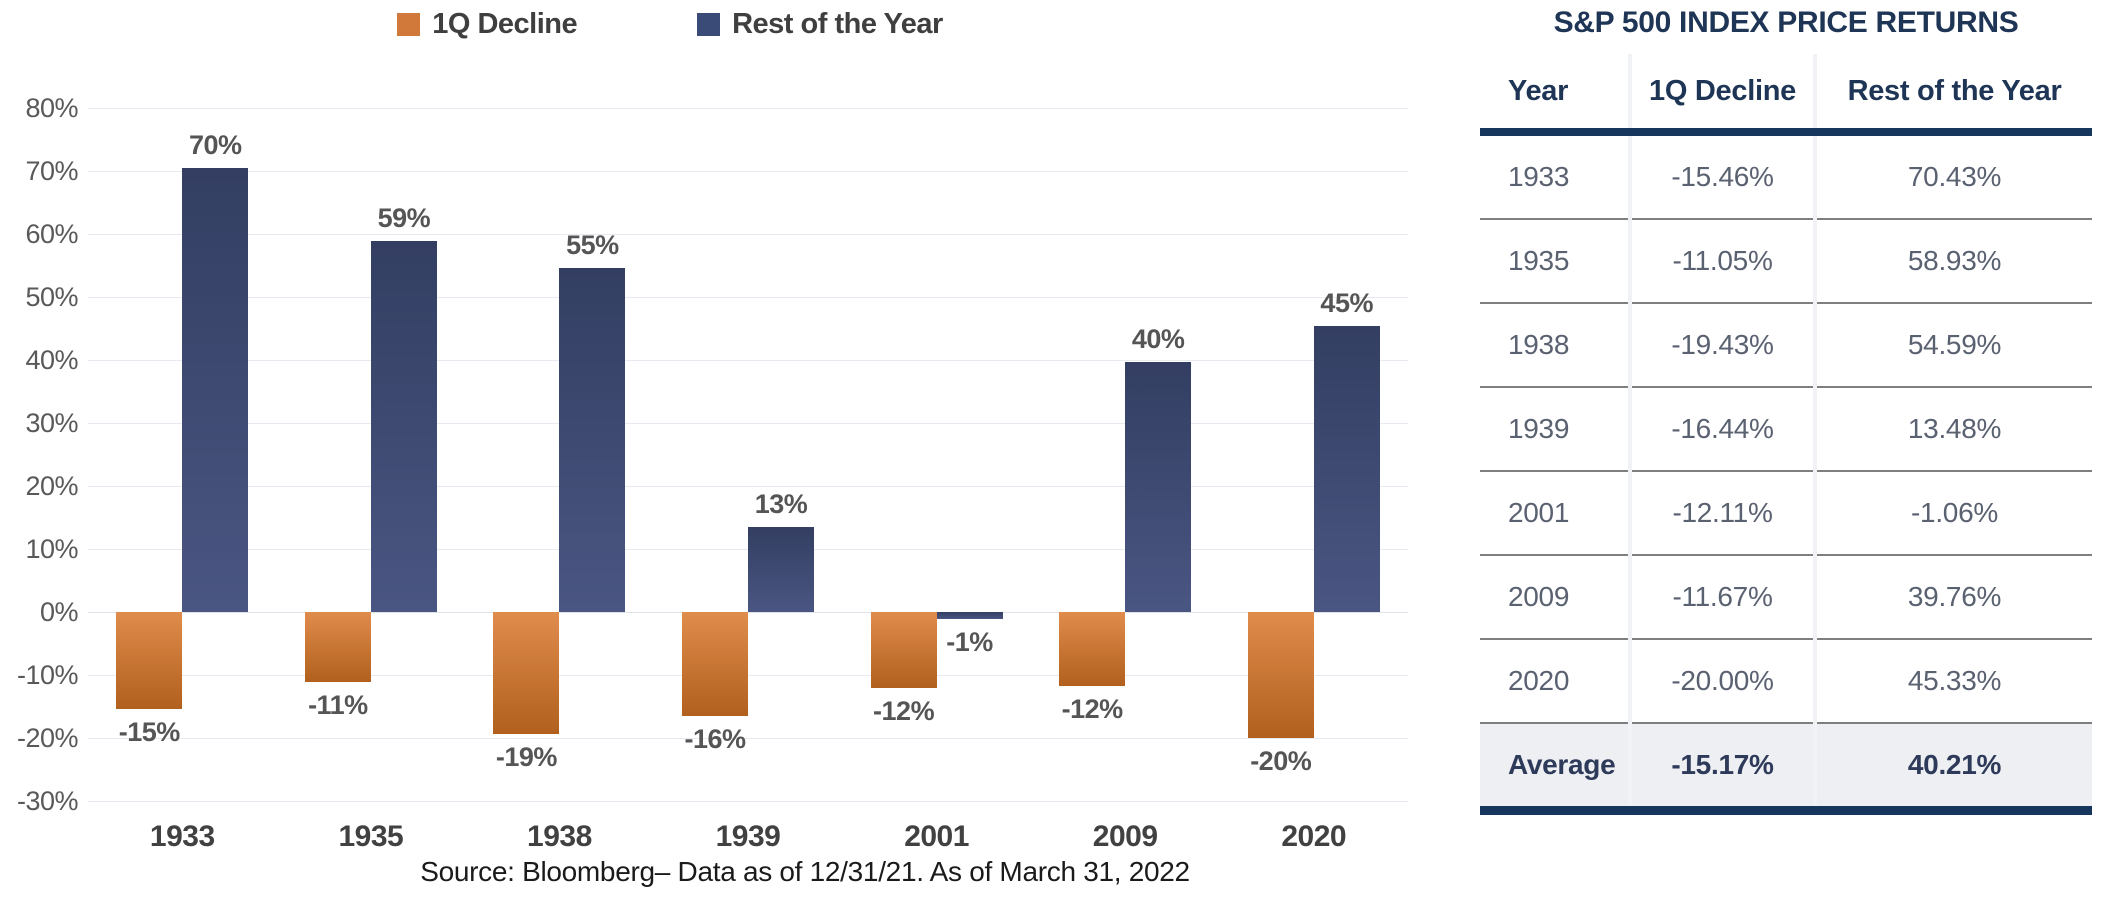  I want to click on y-axis-tick-80: 80%, so click(51, 108).